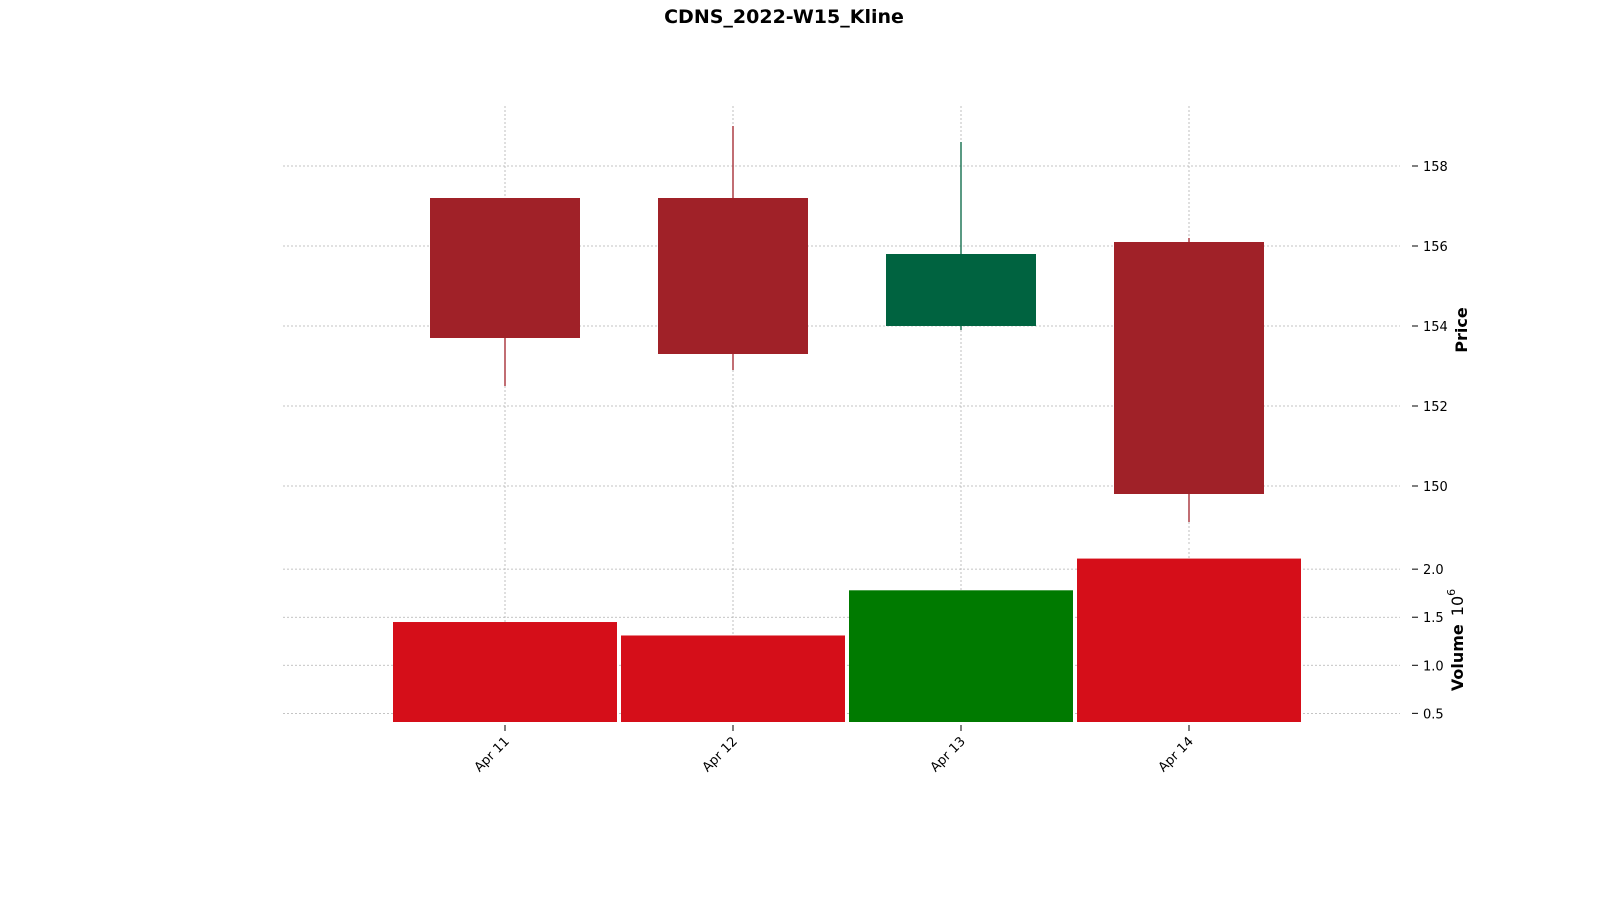 Image resolution: width=1600 pixels, height=900 pixels. Describe the element at coordinates (492, 754) in the screenshot. I see `date-tick-label: Apr 11` at that location.